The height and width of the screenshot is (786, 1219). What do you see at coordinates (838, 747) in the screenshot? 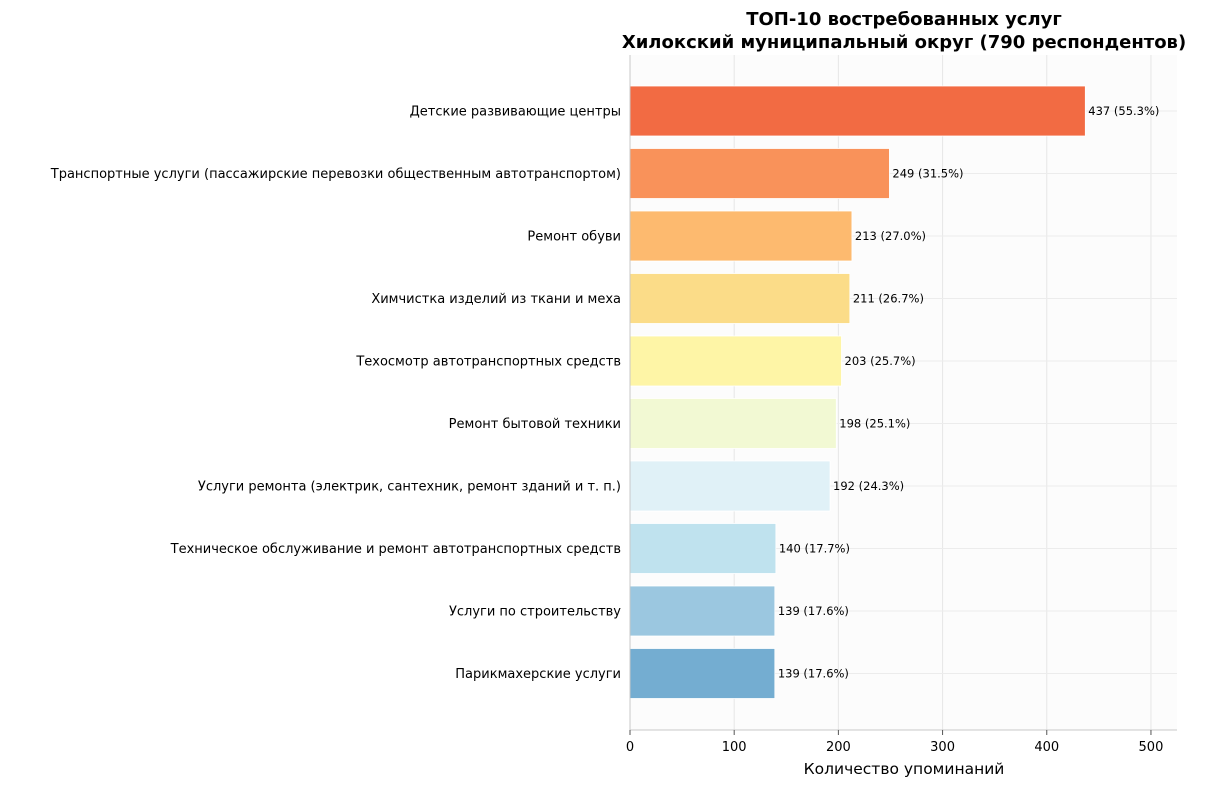
I see `x-tick-label: 200` at bounding box center [838, 747].